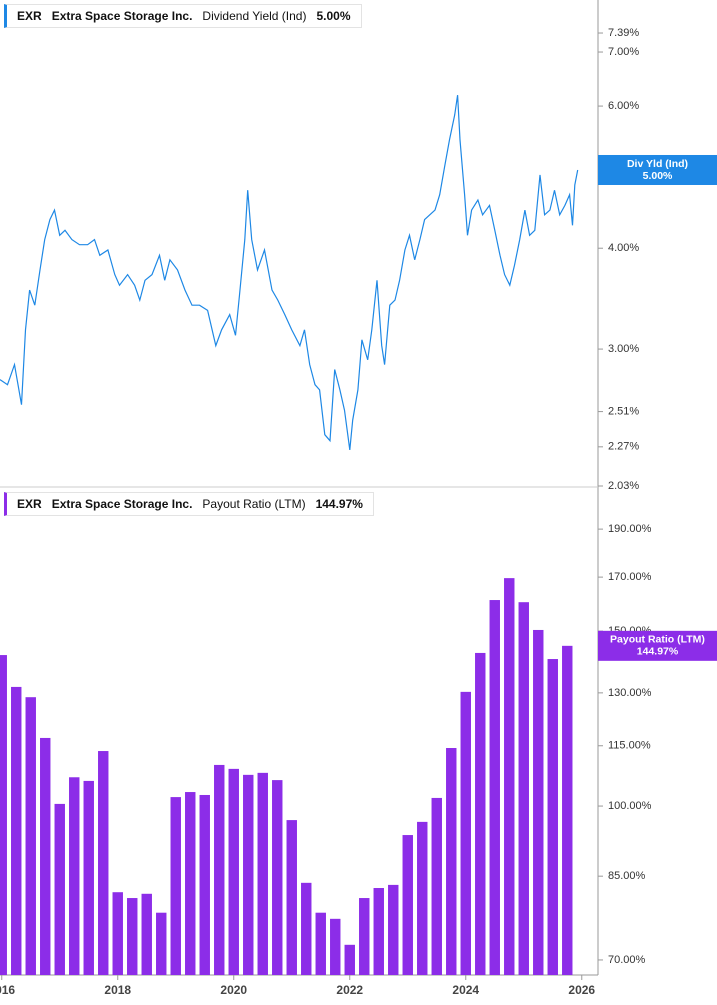 This screenshot has width=717, height=1005. I want to click on x-tick-label: 2022, so click(349, 990).